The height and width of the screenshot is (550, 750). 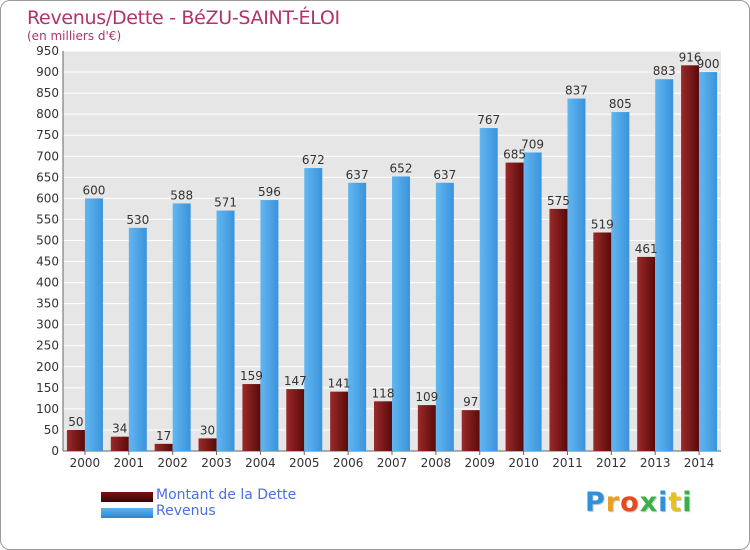 I want to click on data-label-revenue: 652, so click(x=401, y=168).